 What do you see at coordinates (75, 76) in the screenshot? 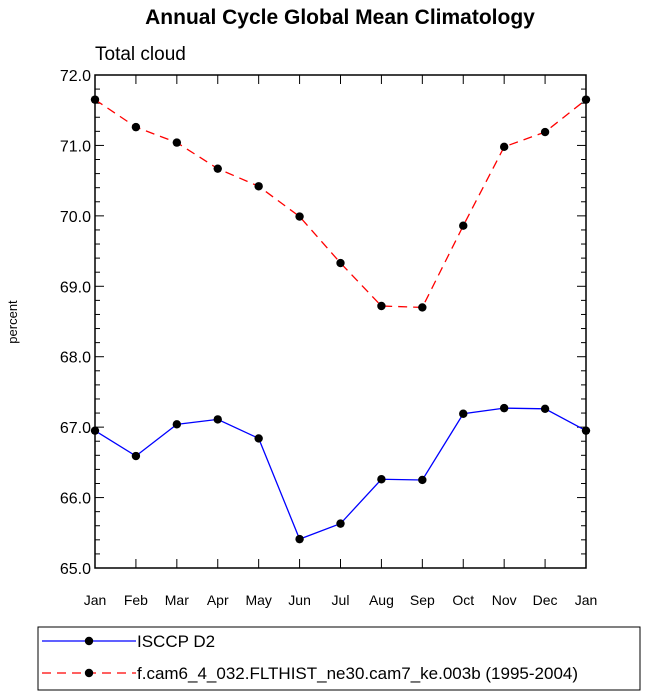
I see `y-tick-label: 72.0` at bounding box center [75, 76].